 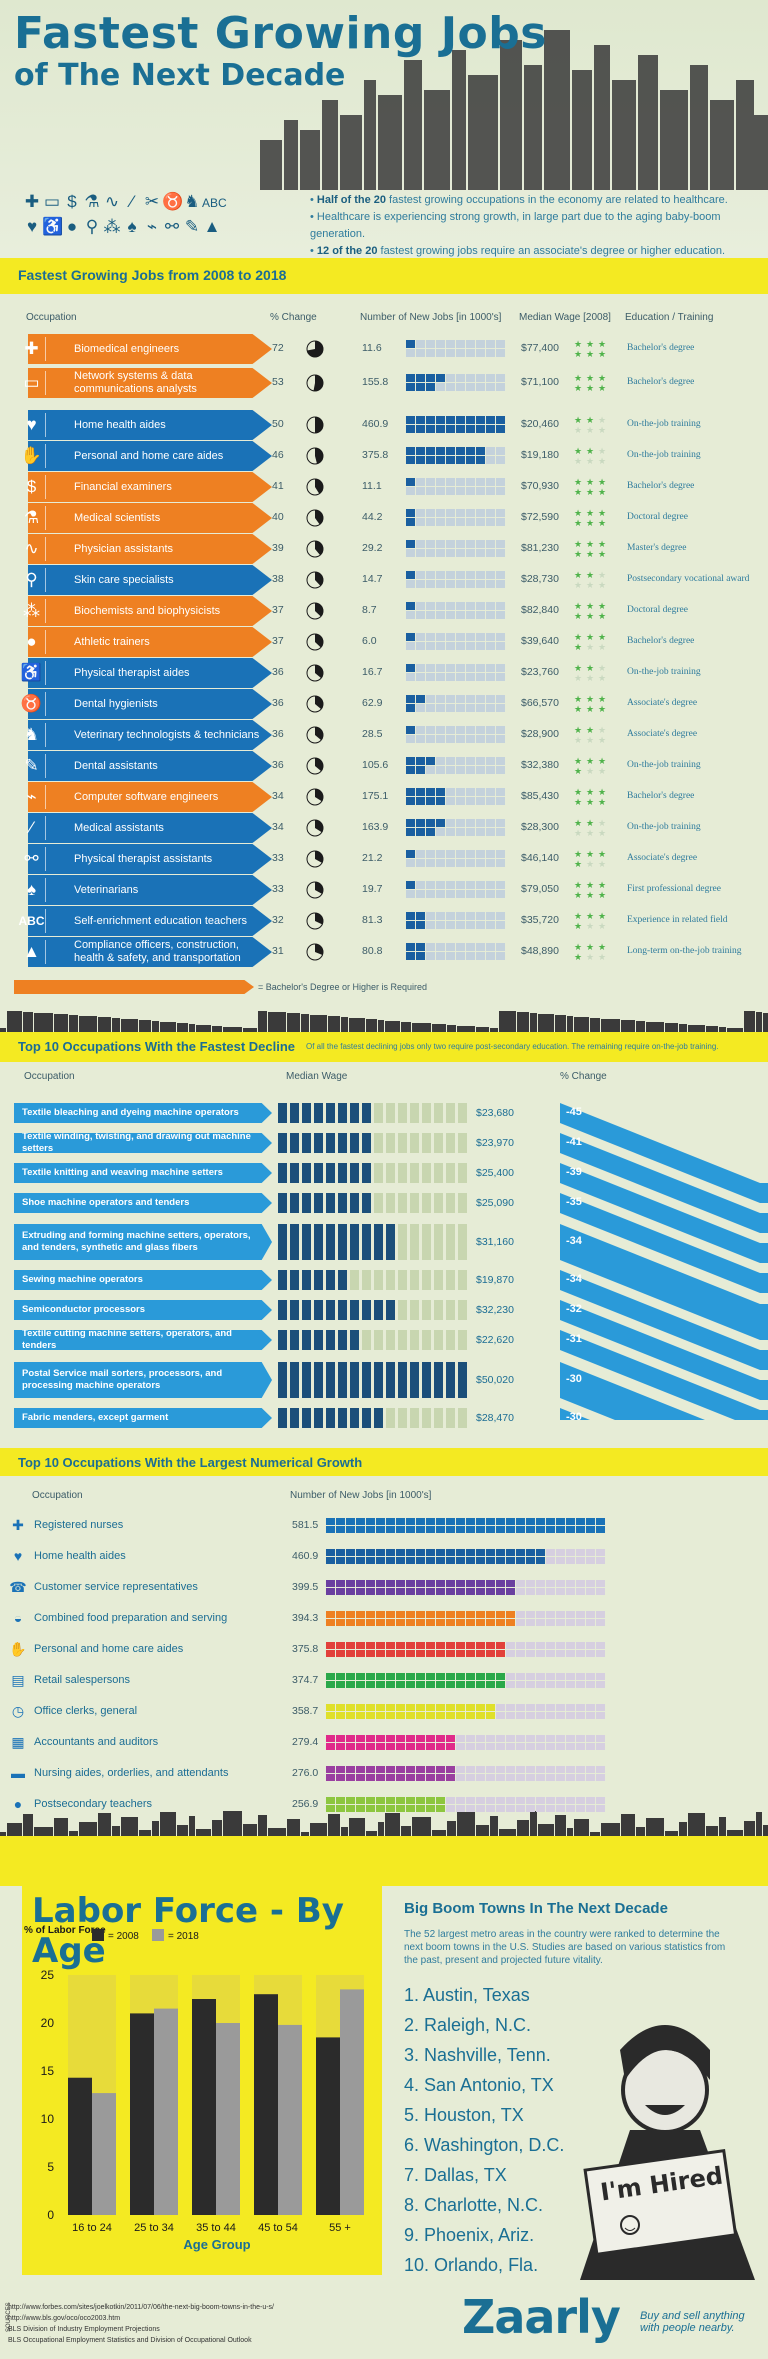 I want to click on decline-wage: $23,680, so click(x=495, y=1113).